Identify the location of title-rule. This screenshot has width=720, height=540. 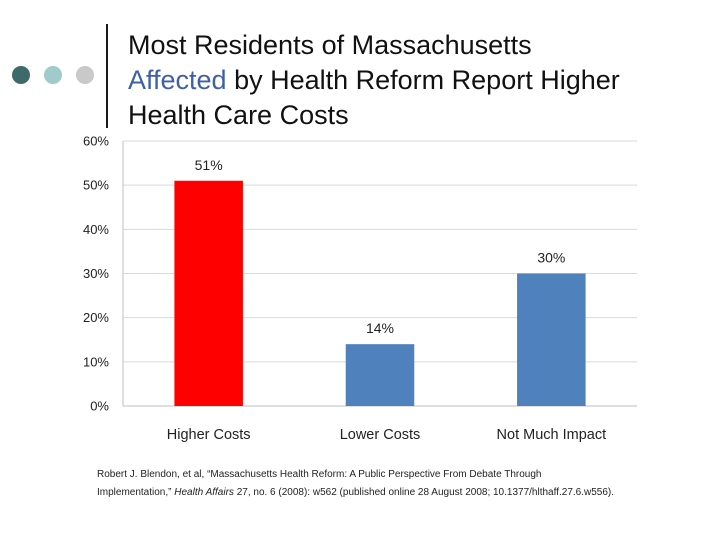
(107, 76).